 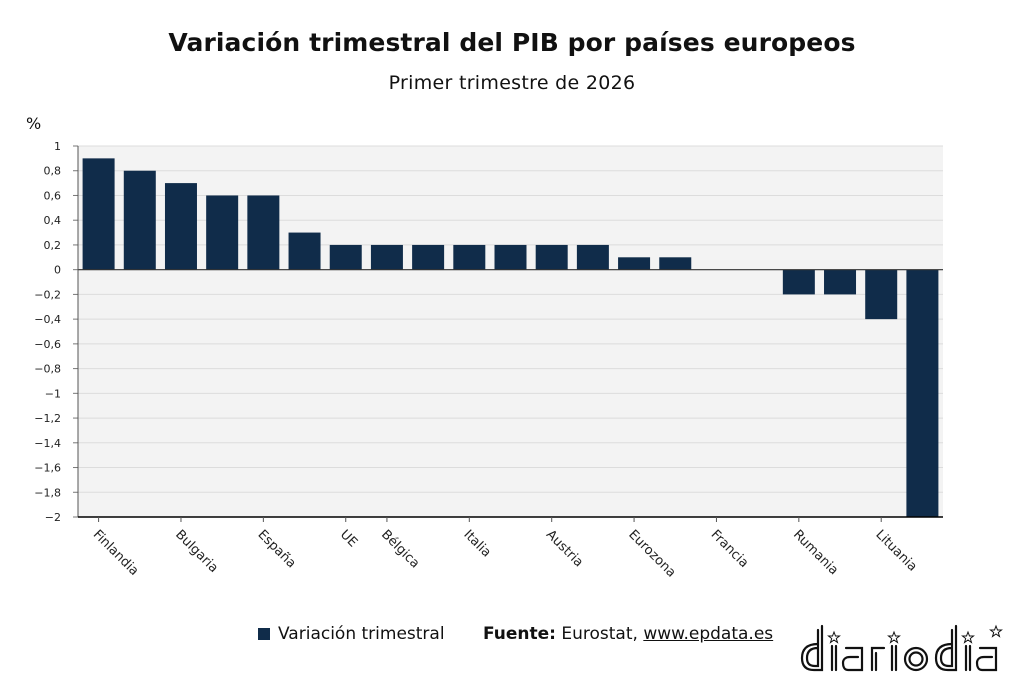 I want to click on source-link: www.epdata.es, so click(x=708, y=634).